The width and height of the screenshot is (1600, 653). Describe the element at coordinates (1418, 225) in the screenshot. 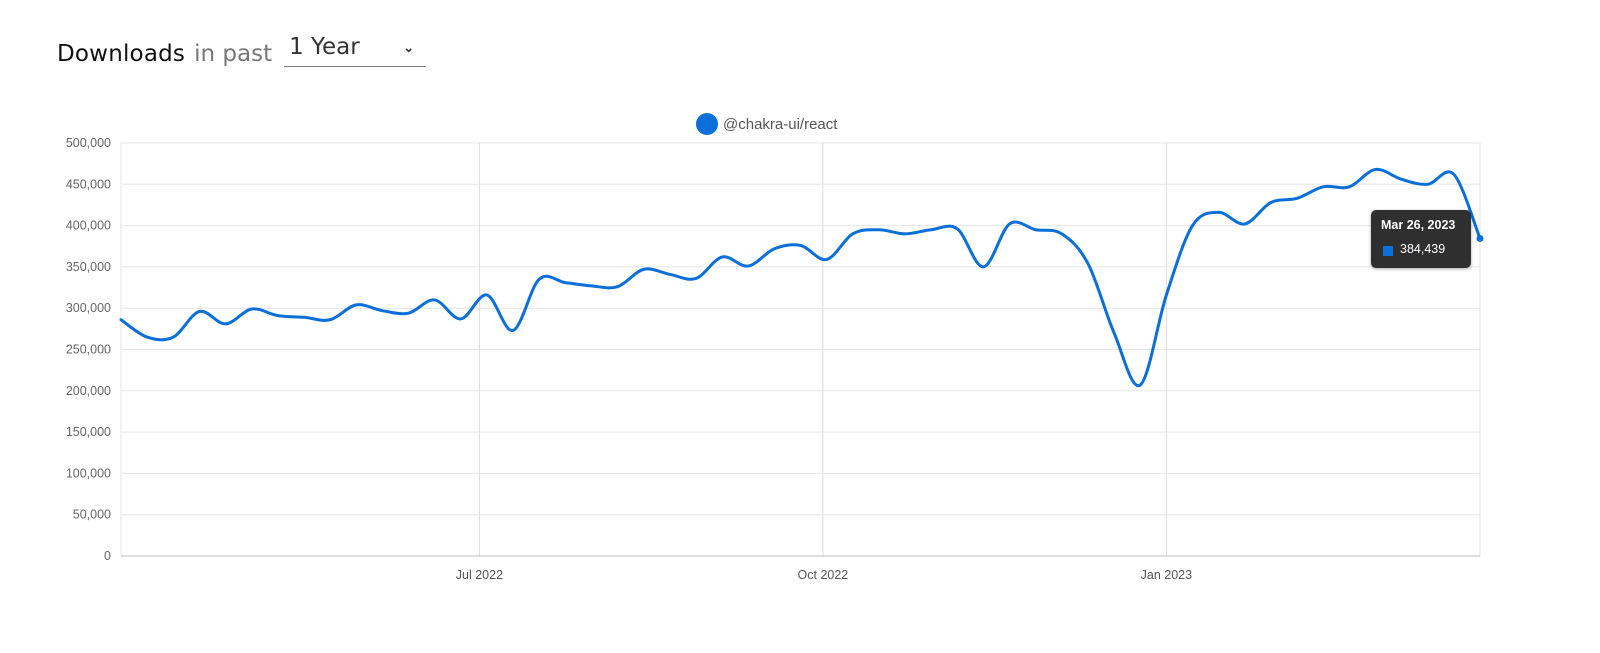

I see `tooltip-date: Mar 26, 2023` at that location.